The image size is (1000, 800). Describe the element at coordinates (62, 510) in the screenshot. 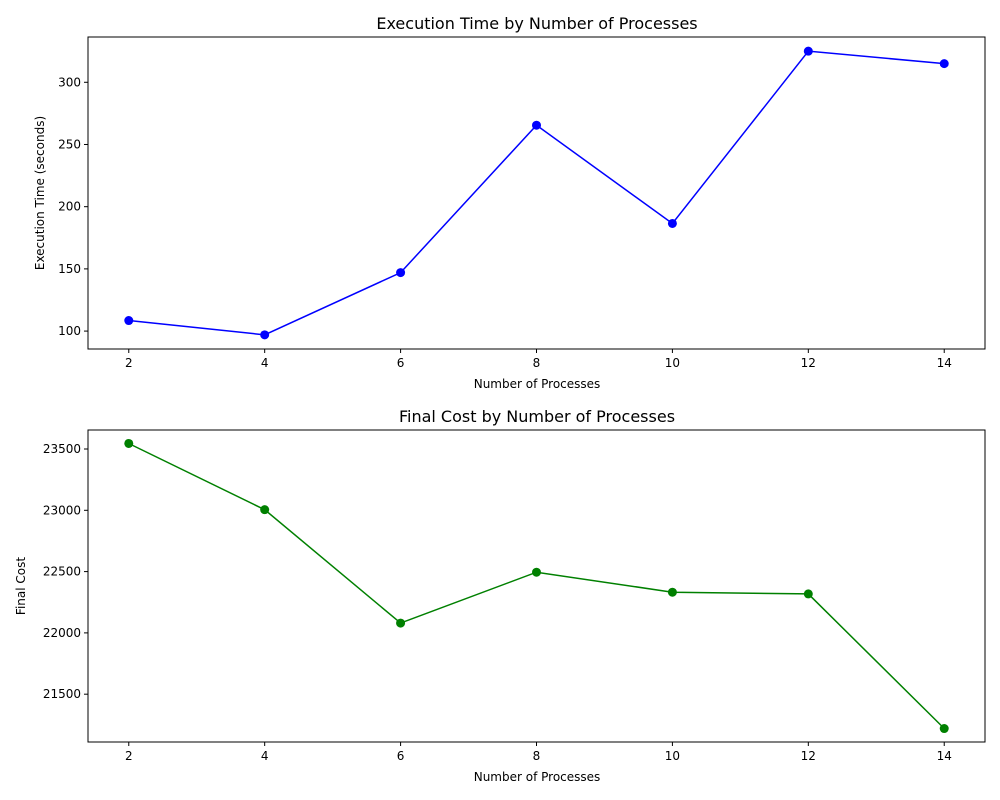

I see `y-tick-label: 23000` at that location.